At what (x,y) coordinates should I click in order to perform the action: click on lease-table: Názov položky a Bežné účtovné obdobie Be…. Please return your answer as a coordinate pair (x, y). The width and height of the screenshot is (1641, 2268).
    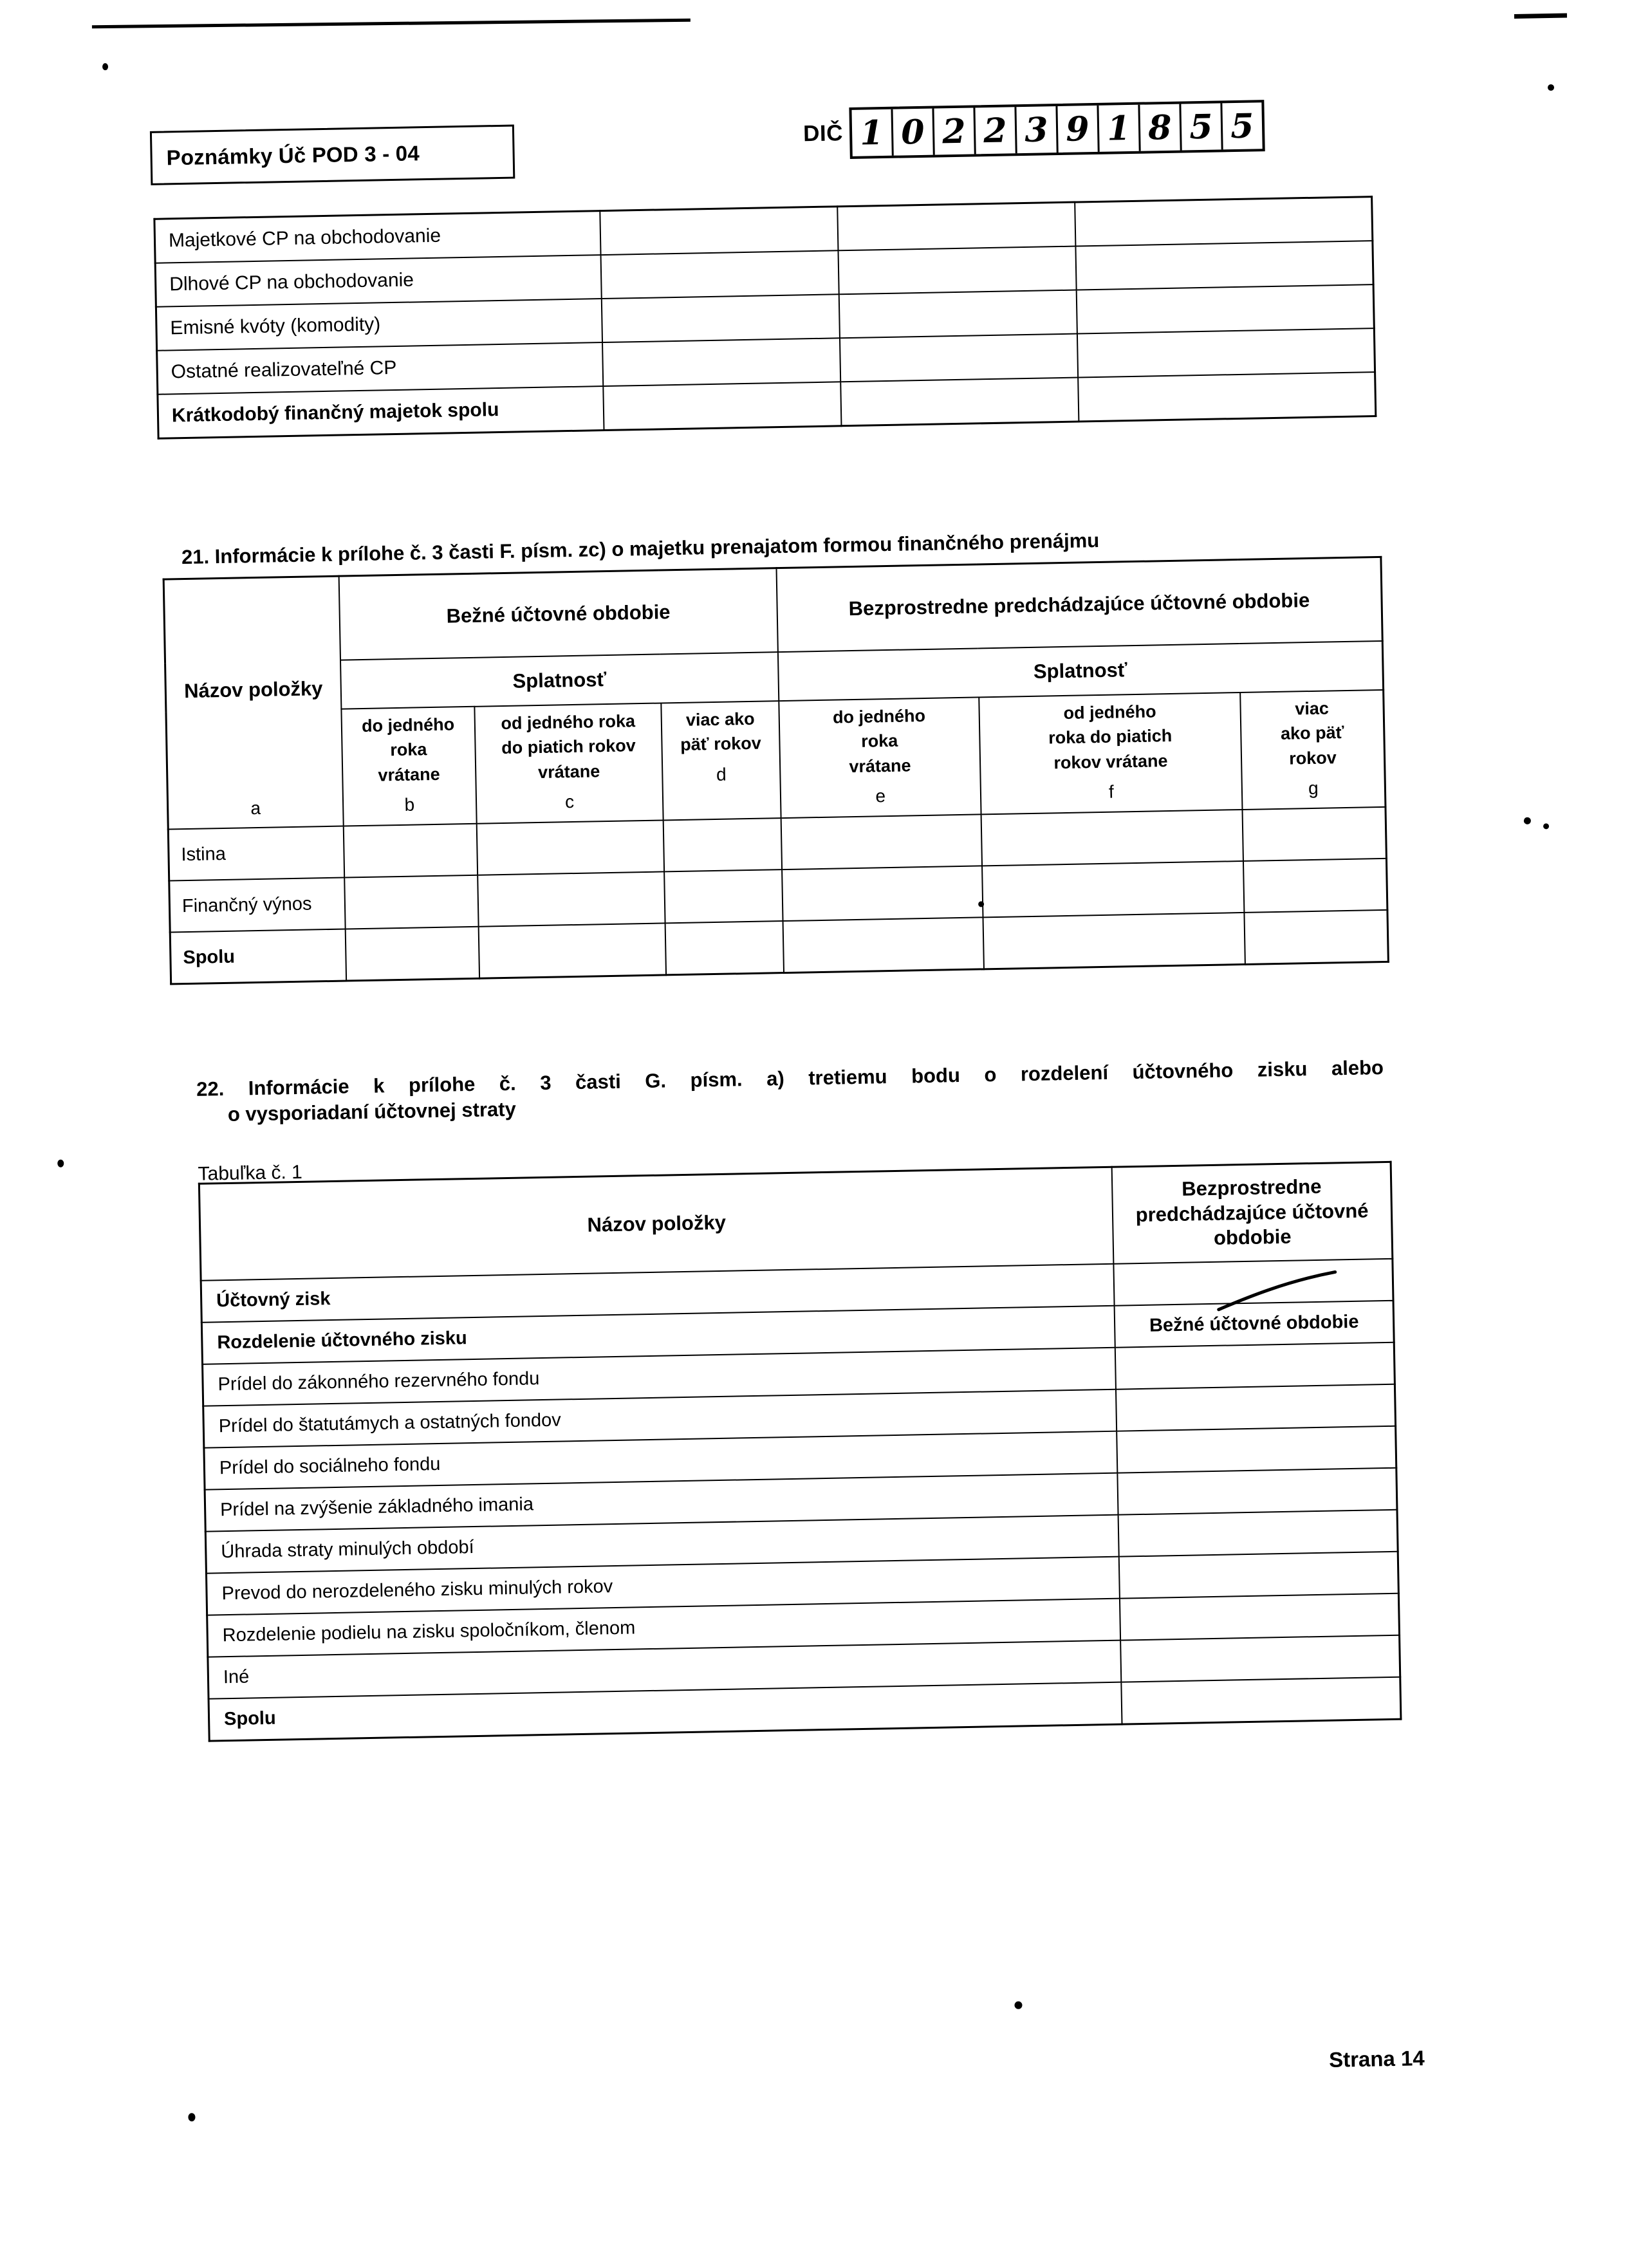
    Looking at the image, I should click on (776, 770).